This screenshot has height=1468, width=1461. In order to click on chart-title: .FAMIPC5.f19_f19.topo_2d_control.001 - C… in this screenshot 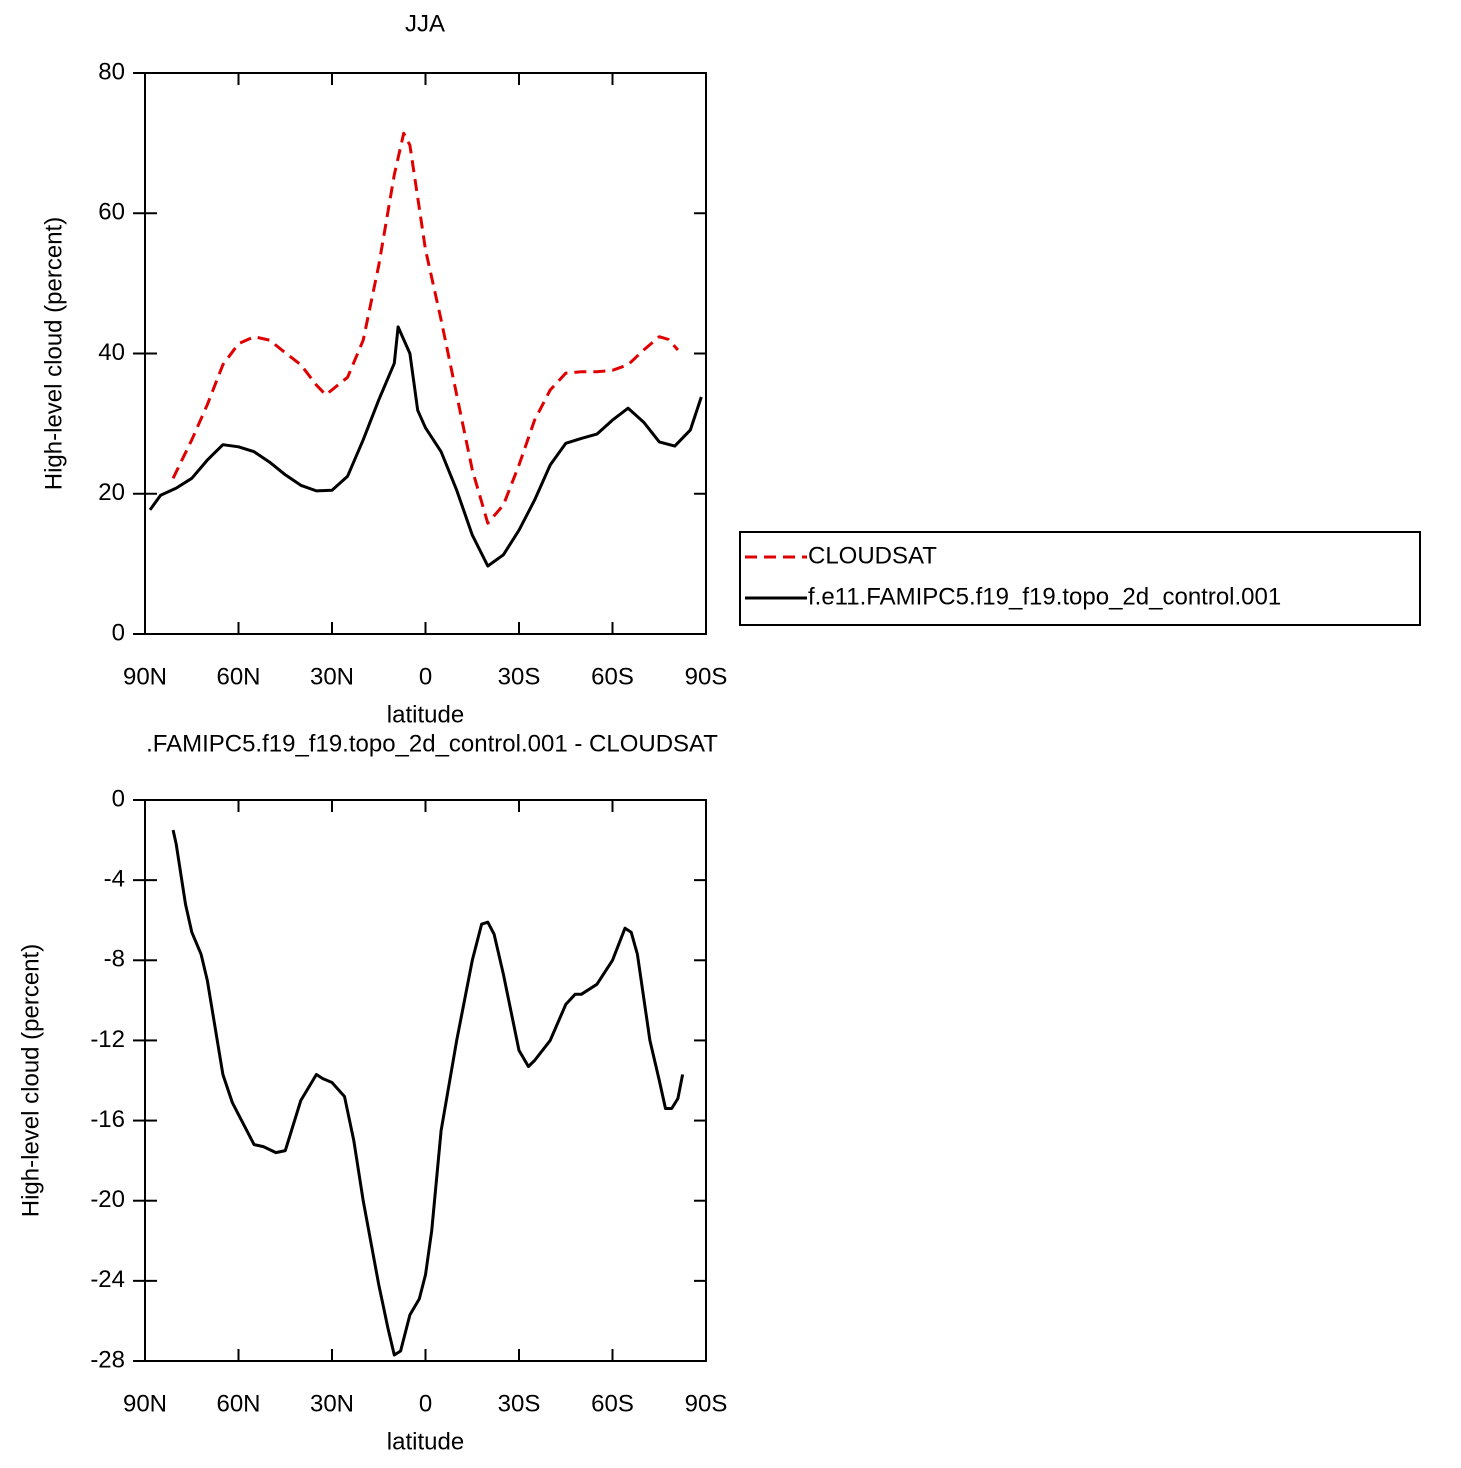, I will do `click(432, 743)`.